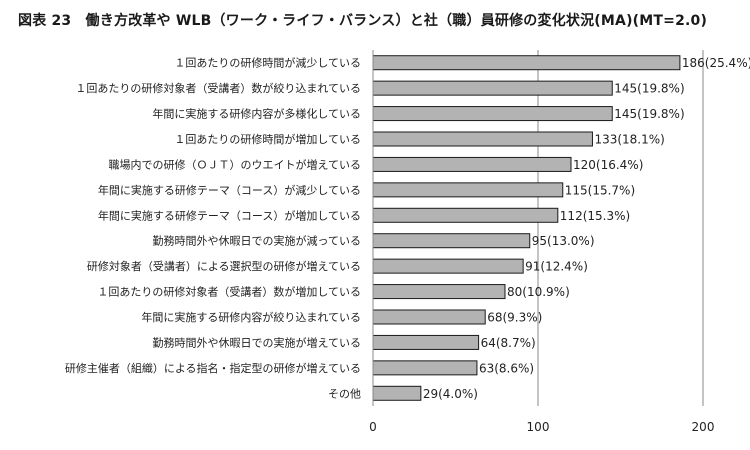 This screenshot has height=450, width=750. I want to click on data-label-4: 133(18.1%), so click(629, 140).